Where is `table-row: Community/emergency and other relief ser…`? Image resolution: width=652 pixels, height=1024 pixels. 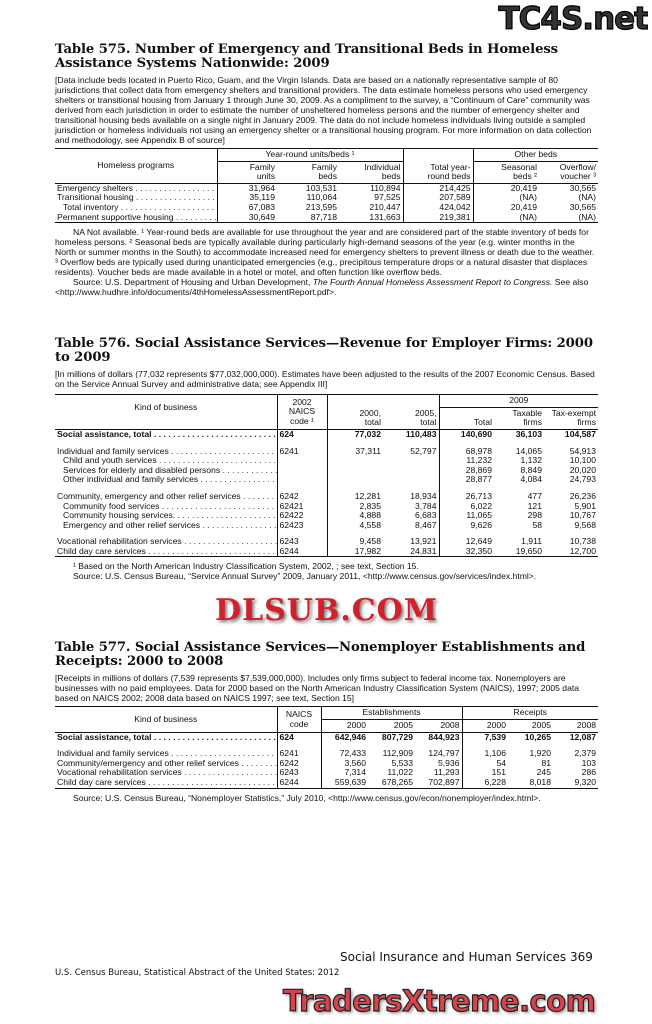 table-row: Community/emergency and other relief ser… is located at coordinates (326, 763).